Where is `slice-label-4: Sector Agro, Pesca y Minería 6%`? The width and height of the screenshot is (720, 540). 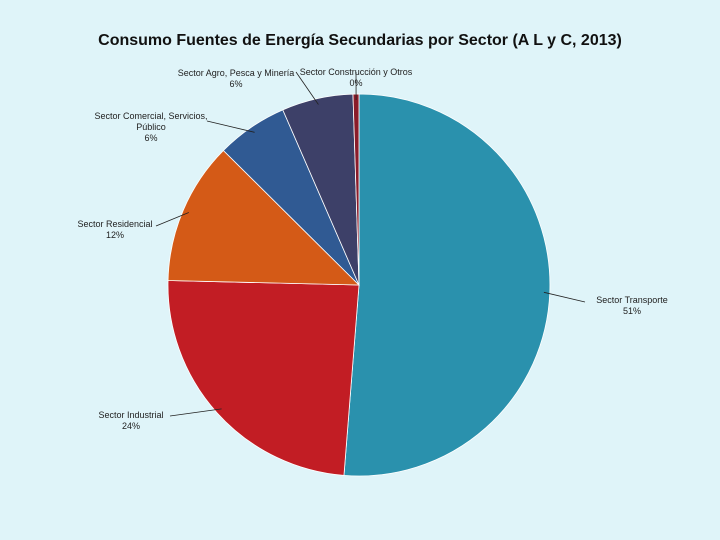 slice-label-4: Sector Agro, Pesca y Minería 6% is located at coordinates (236, 78).